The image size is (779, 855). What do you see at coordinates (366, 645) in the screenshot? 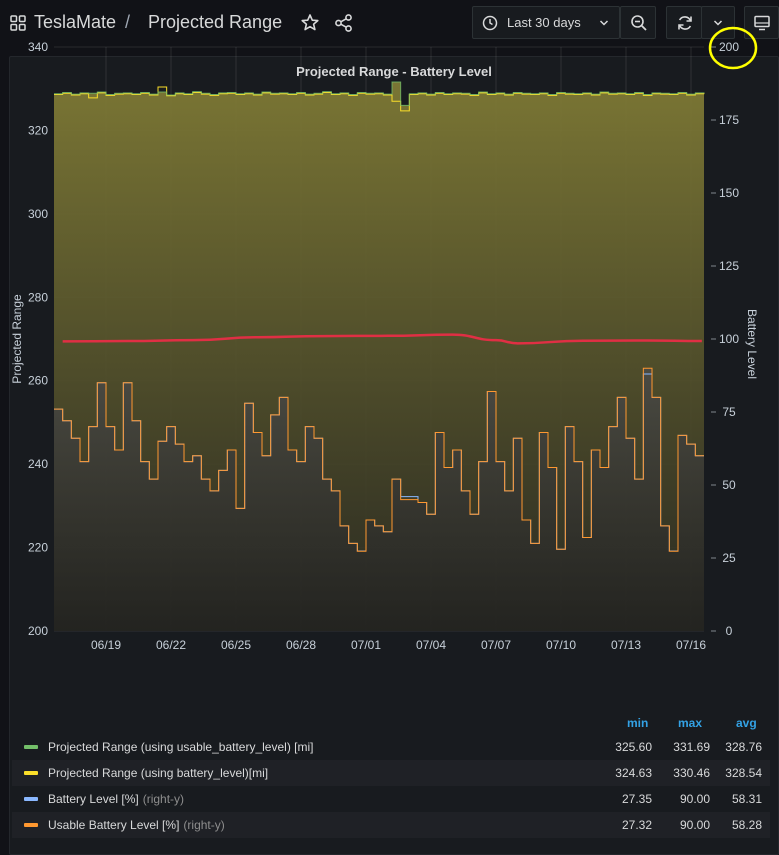
I see `x-tick-label: 07/01` at bounding box center [366, 645].